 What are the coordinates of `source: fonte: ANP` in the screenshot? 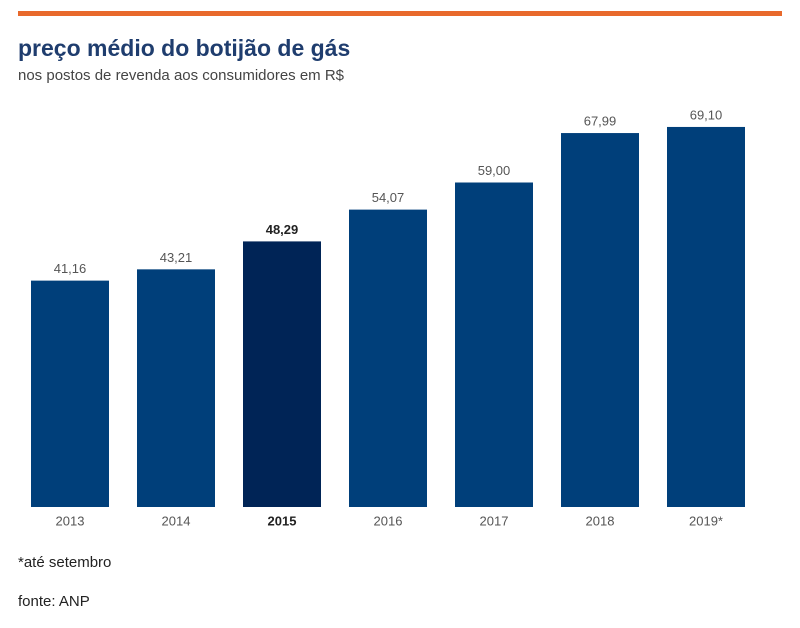 It's located at (54, 601).